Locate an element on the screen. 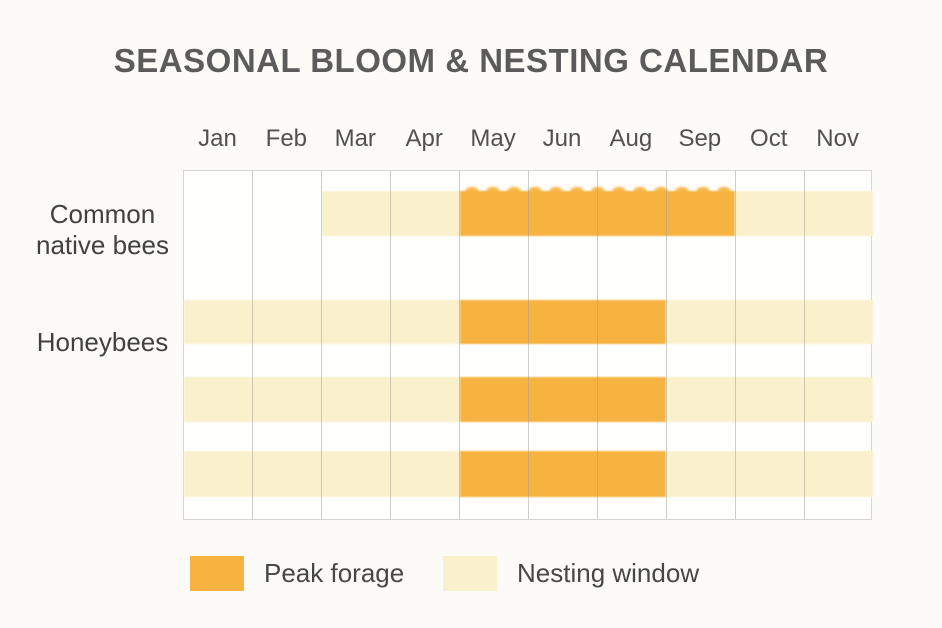 This screenshot has width=942, height=628. month-label-sep: Sep is located at coordinates (700, 138).